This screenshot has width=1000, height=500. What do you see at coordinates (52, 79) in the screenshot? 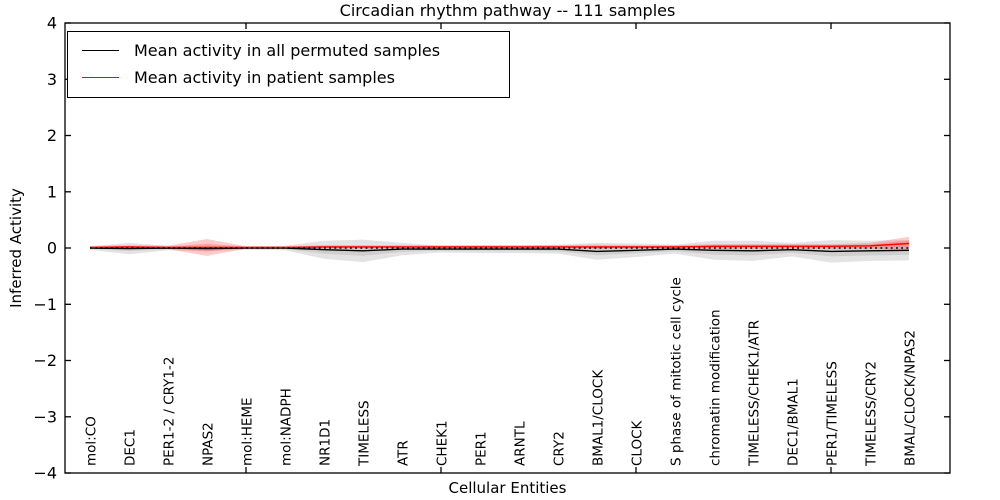
I see `y-tick-label: 3` at bounding box center [52, 79].